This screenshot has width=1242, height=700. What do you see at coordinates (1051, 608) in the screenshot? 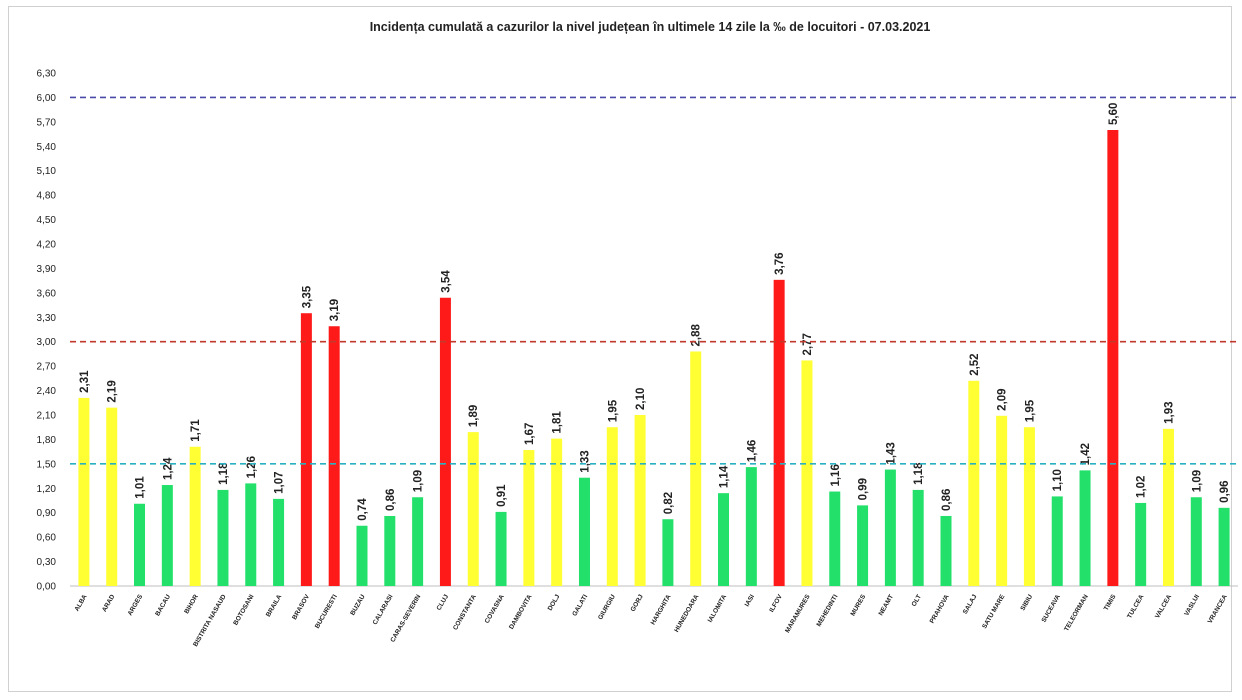
I see `x-tick-label: SUCEAVA` at bounding box center [1051, 608].